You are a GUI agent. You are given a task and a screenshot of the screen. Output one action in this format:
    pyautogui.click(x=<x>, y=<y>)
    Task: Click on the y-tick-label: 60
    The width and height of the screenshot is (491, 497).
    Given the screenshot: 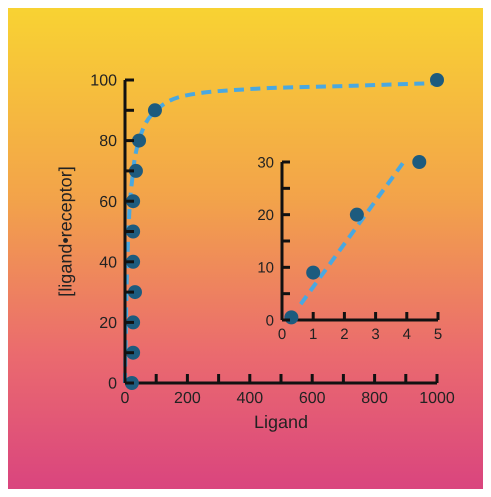 What is the action you would take?
    pyautogui.click(x=108, y=202)
    